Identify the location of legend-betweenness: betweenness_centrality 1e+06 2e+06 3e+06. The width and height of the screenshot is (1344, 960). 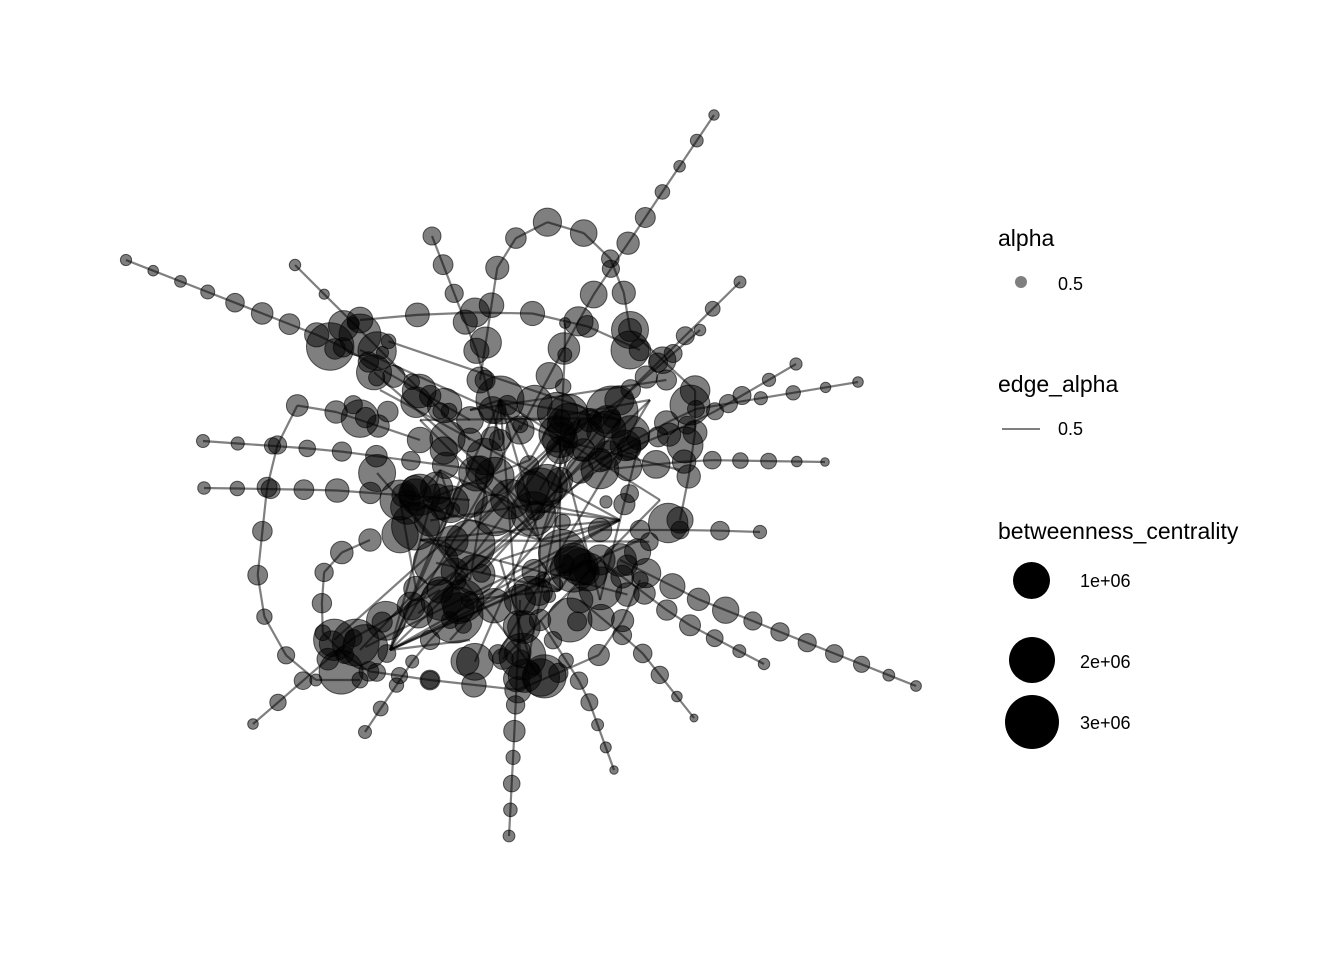
(1118, 633).